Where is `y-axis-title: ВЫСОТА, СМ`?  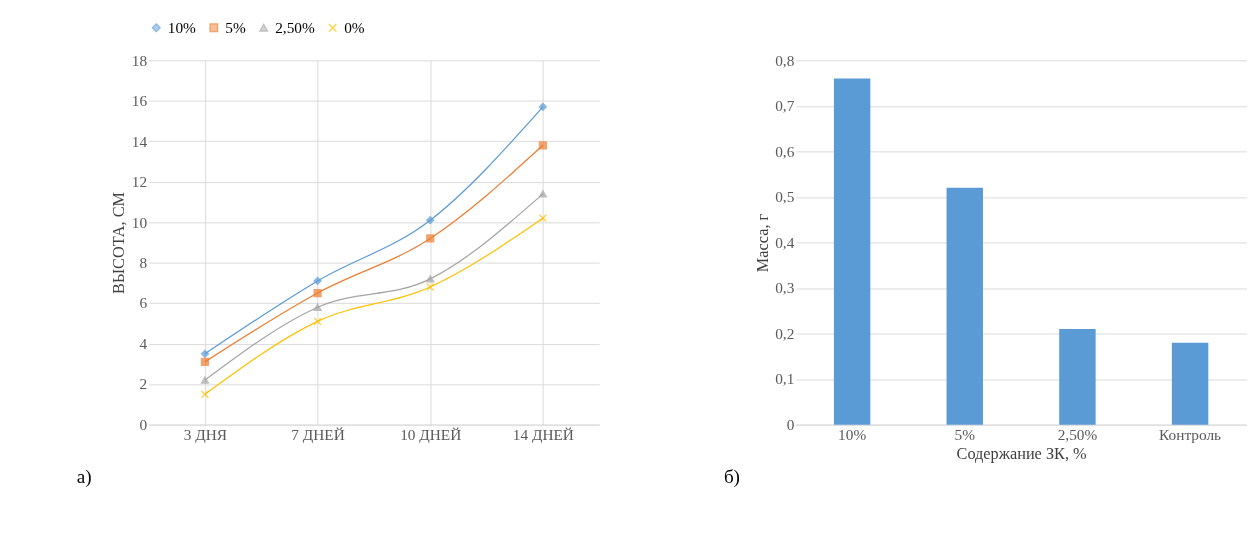
y-axis-title: ВЫСОТА, СМ is located at coordinates (119, 242).